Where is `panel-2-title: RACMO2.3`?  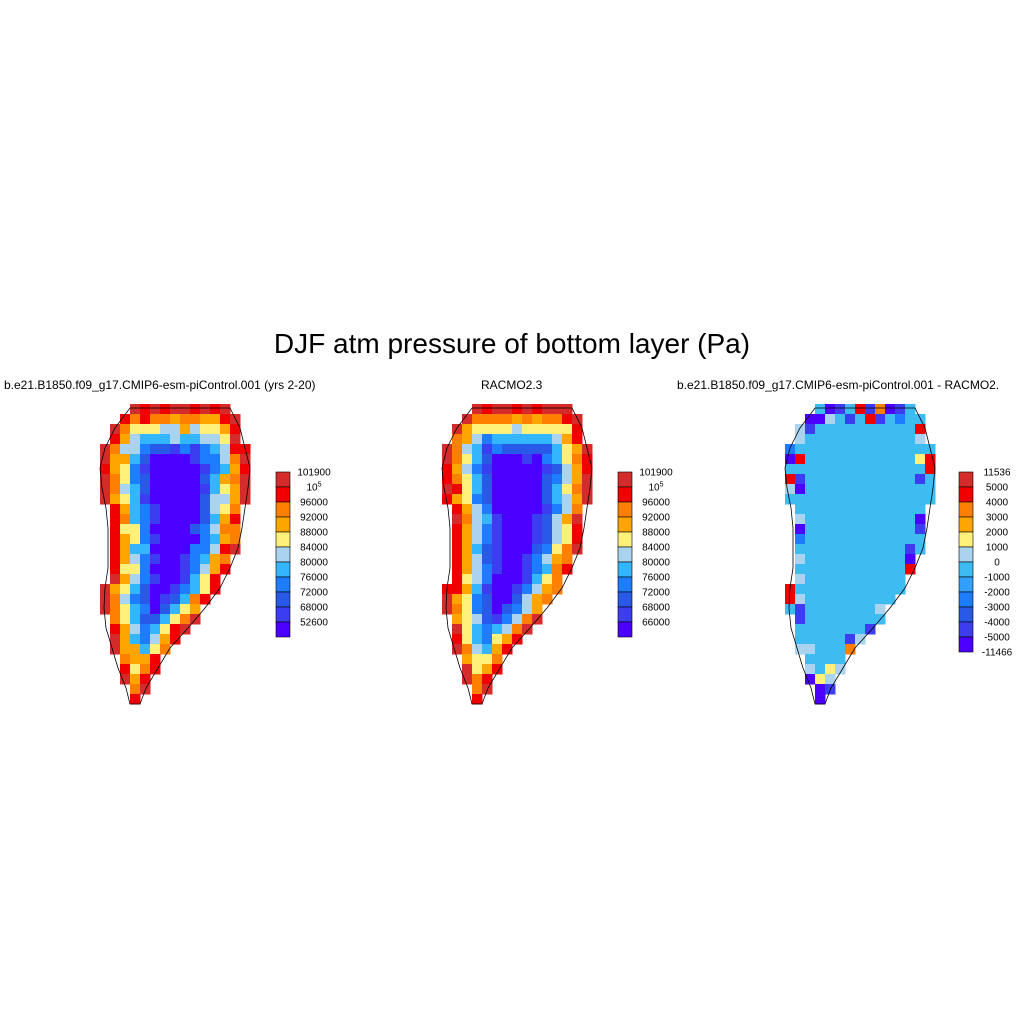 panel-2-title: RACMO2.3 is located at coordinates (512, 385).